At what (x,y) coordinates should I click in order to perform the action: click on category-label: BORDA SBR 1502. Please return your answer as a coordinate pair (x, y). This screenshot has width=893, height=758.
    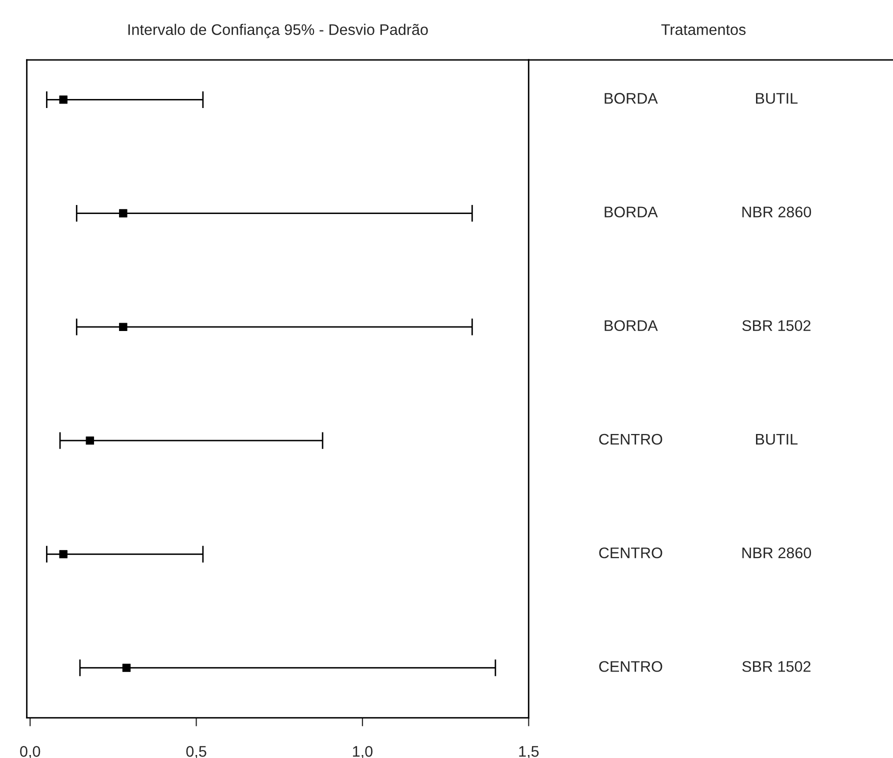
    Looking at the image, I should click on (707, 326).